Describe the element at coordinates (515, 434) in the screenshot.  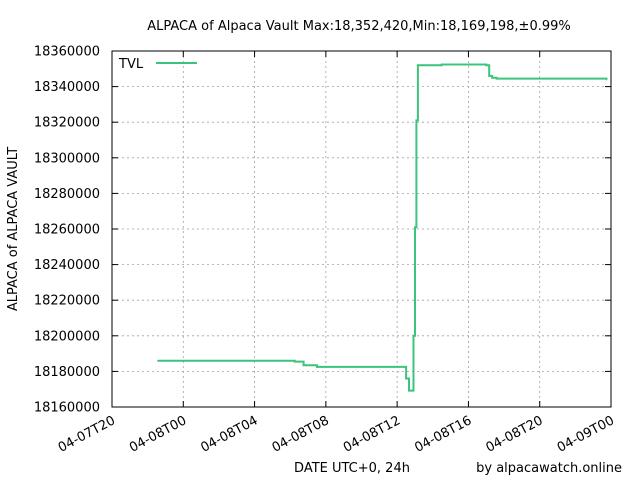
I see `x-tick-label: 04-08T20` at that location.